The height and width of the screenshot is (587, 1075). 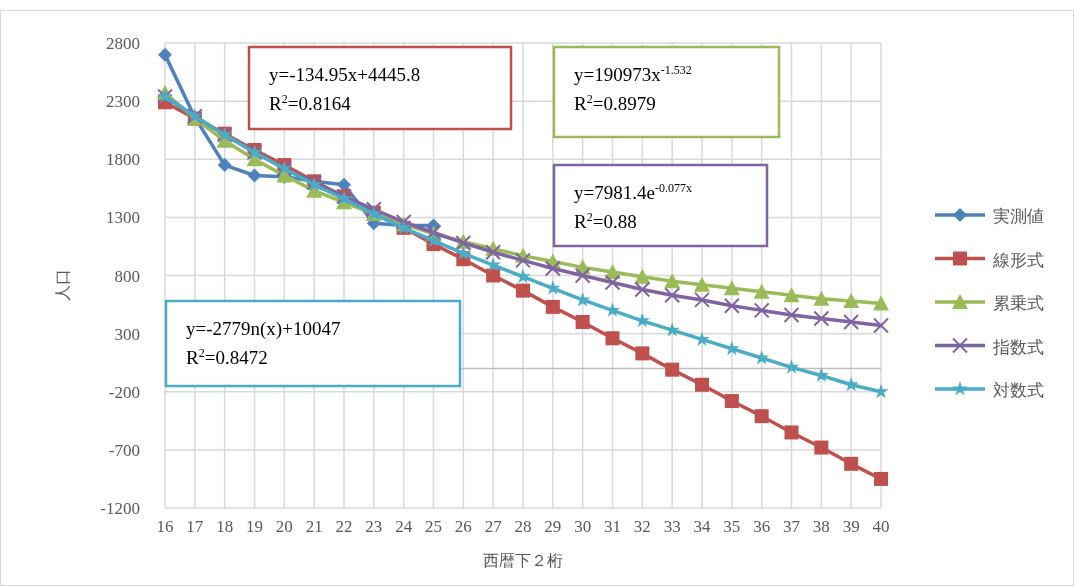 I want to click on y-tick-label: 1800, so click(x=123, y=160).